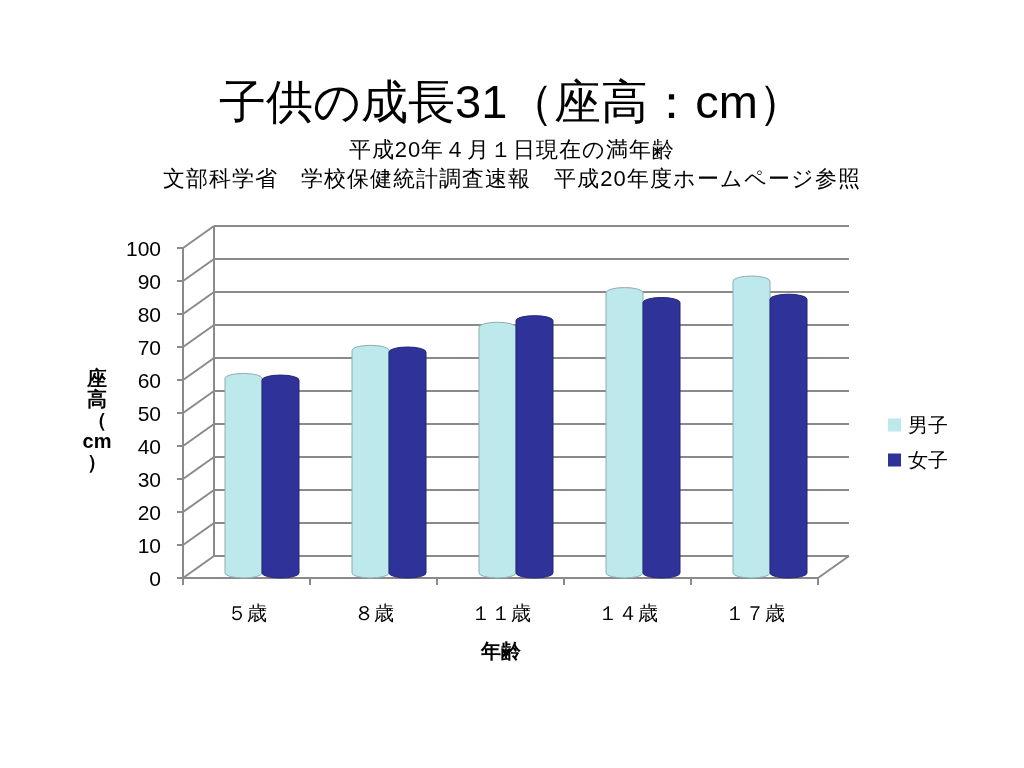  I want to click on y-tick-label: 10, so click(149, 545).